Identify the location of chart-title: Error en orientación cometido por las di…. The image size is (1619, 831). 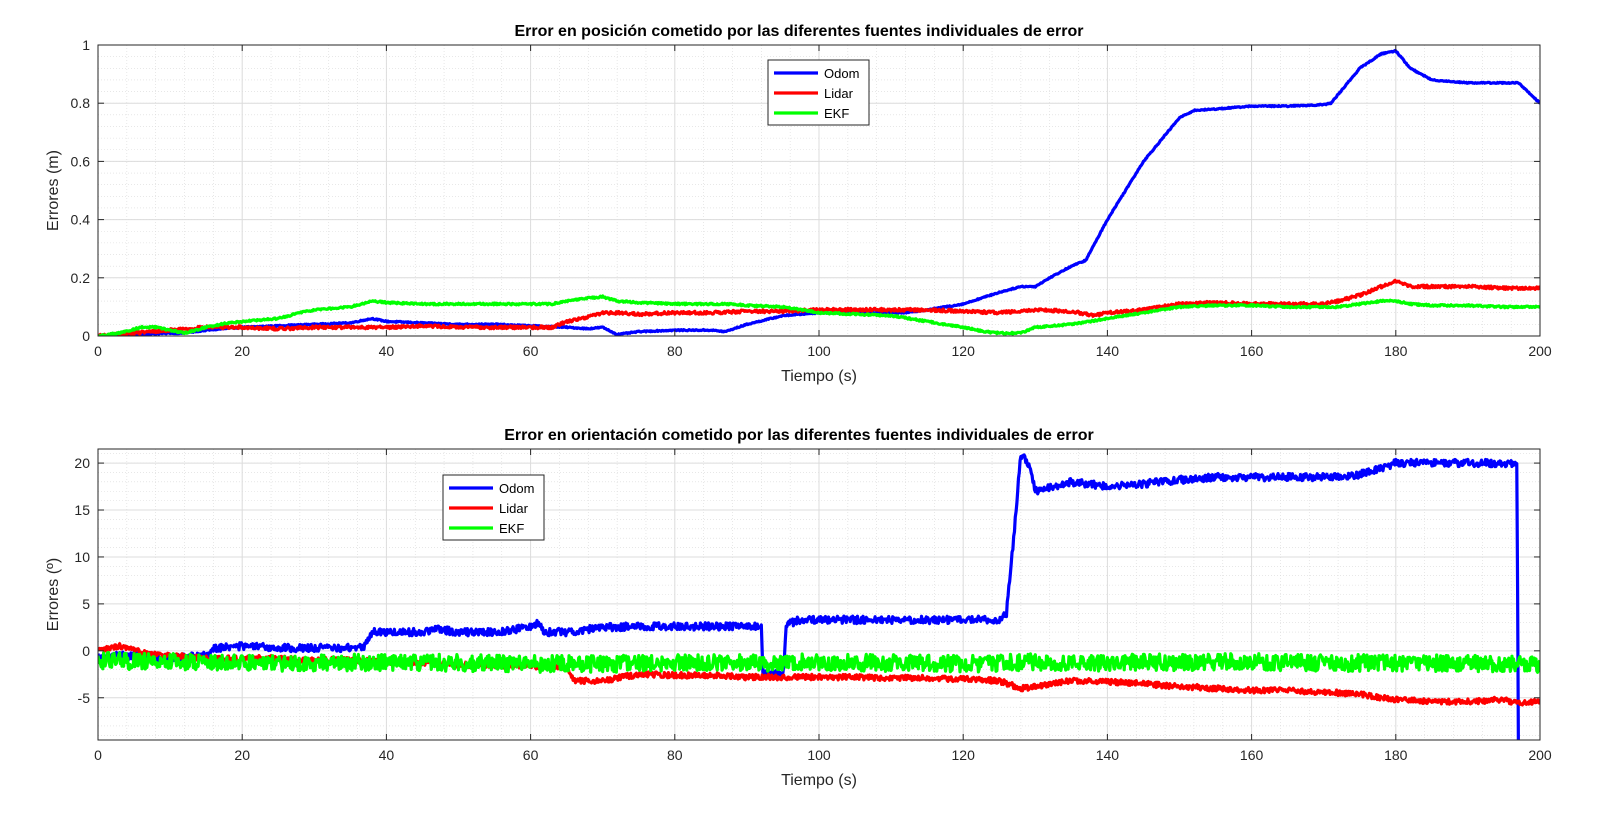
(798, 435).